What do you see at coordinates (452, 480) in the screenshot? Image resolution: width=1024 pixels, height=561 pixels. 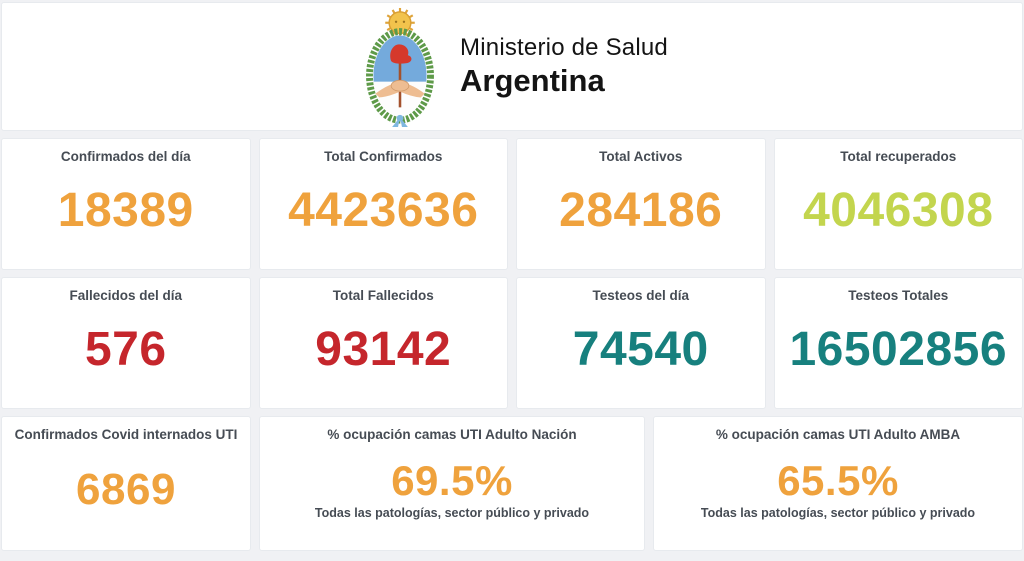 I see `stat-value: 69.5%` at bounding box center [452, 480].